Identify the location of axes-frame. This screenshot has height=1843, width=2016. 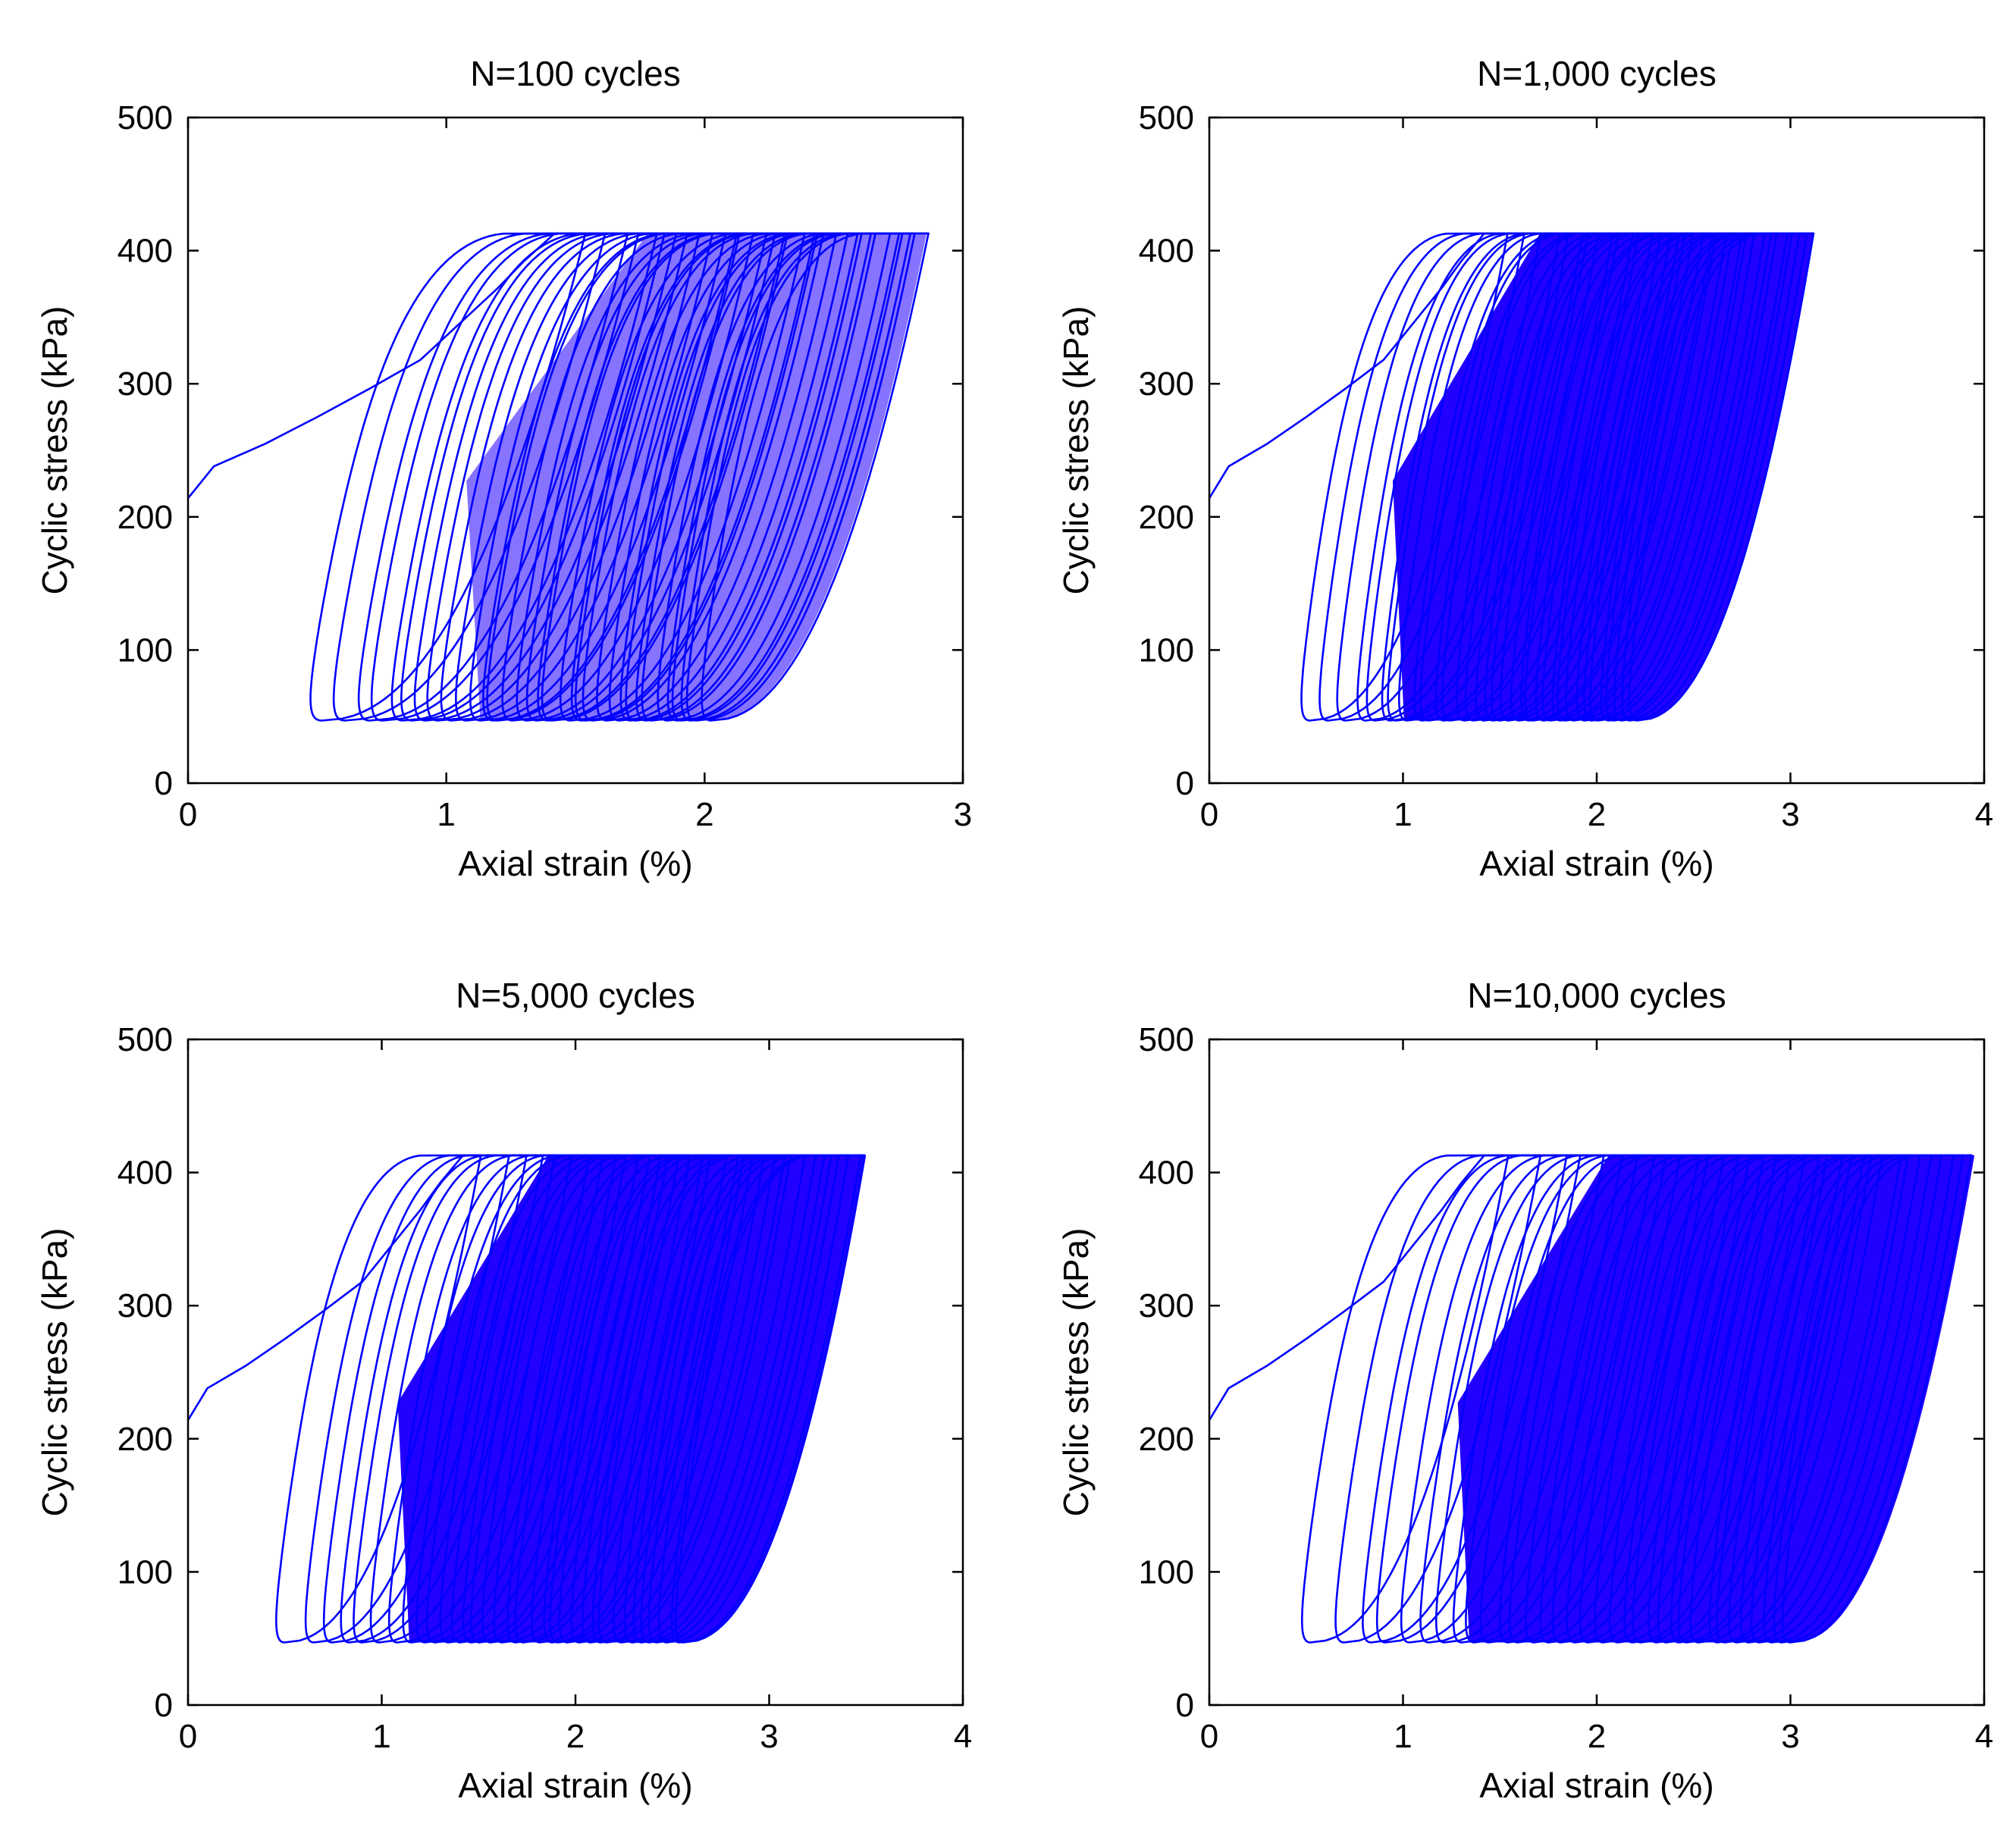
(575, 450).